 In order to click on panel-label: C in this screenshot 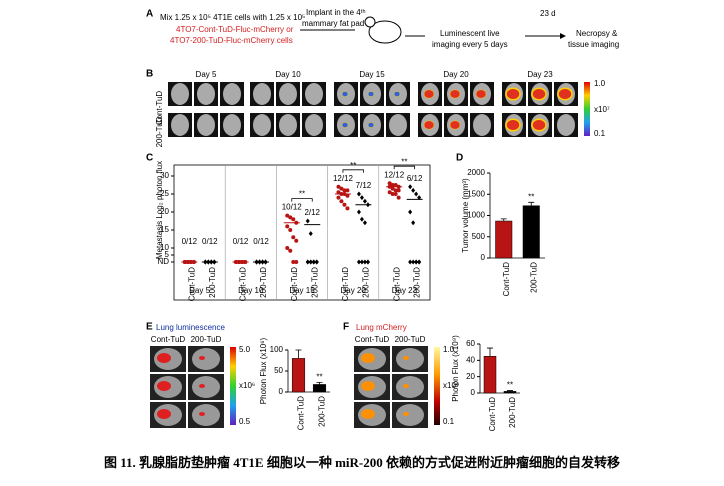, I will do `click(149, 158)`.